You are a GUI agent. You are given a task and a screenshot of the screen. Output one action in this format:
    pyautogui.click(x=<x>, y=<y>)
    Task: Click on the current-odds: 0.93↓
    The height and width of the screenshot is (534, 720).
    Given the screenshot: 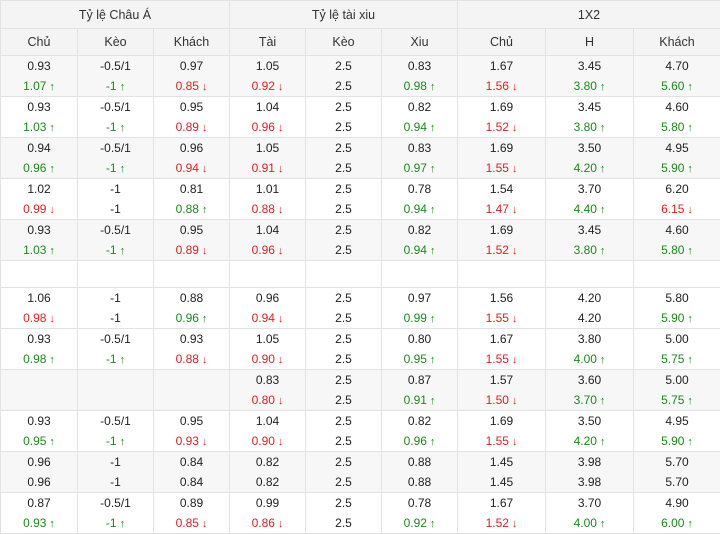 What is the action you would take?
    pyautogui.click(x=191, y=441)
    